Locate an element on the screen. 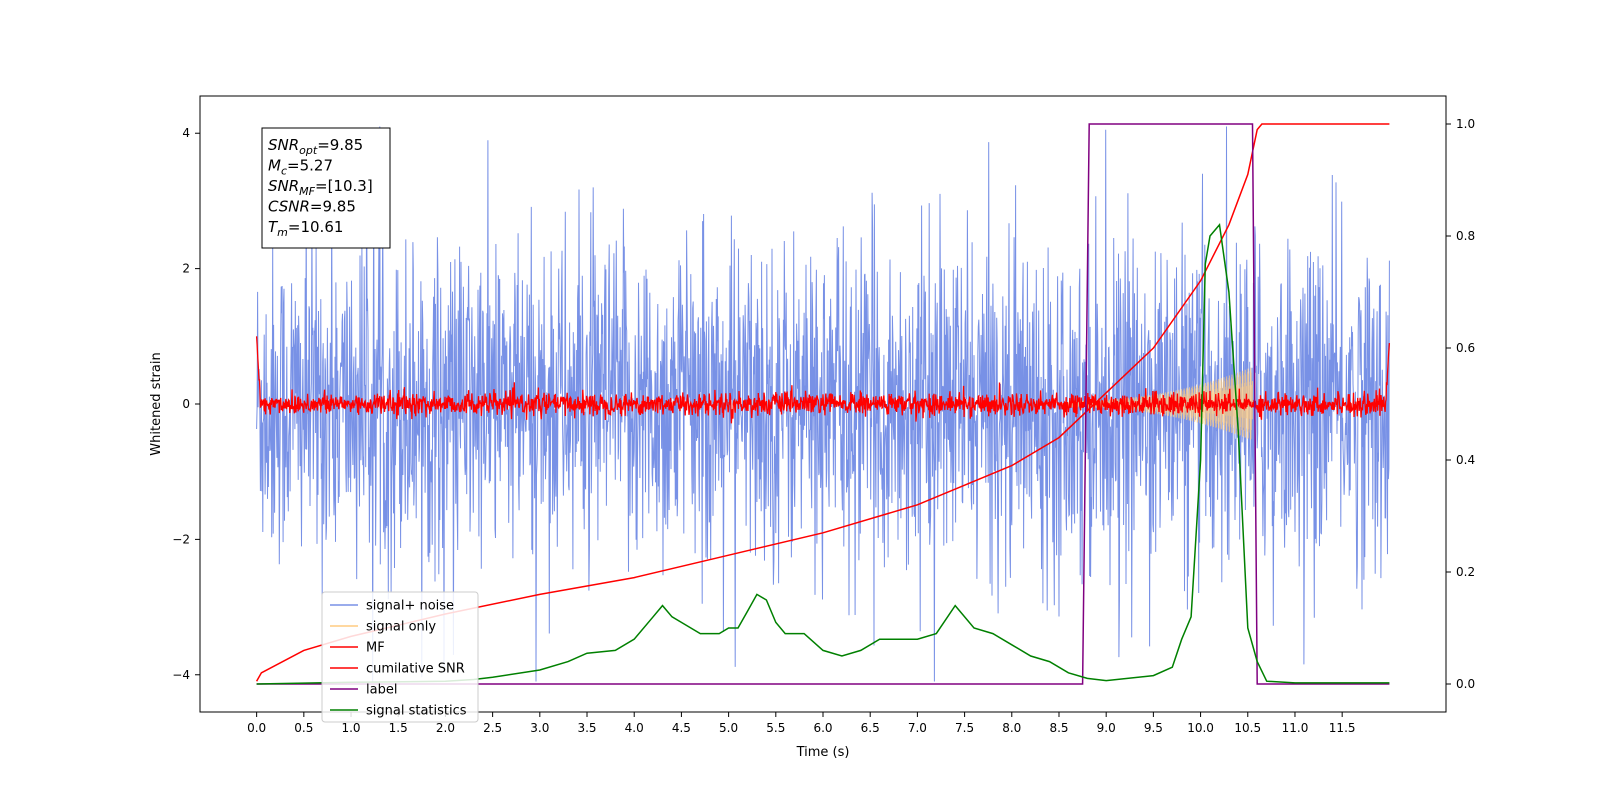  annotation-line: SNRopt=9.85 is located at coordinates (315, 146).